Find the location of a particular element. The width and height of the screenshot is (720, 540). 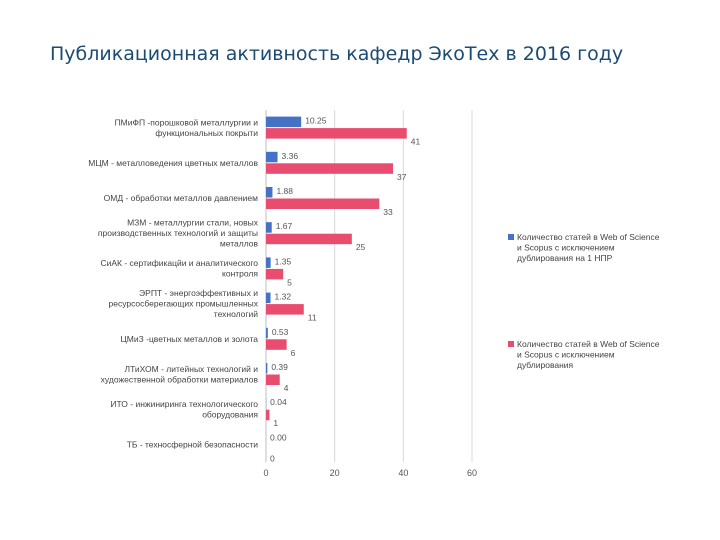

data-label-total: 0 is located at coordinates (272, 458).